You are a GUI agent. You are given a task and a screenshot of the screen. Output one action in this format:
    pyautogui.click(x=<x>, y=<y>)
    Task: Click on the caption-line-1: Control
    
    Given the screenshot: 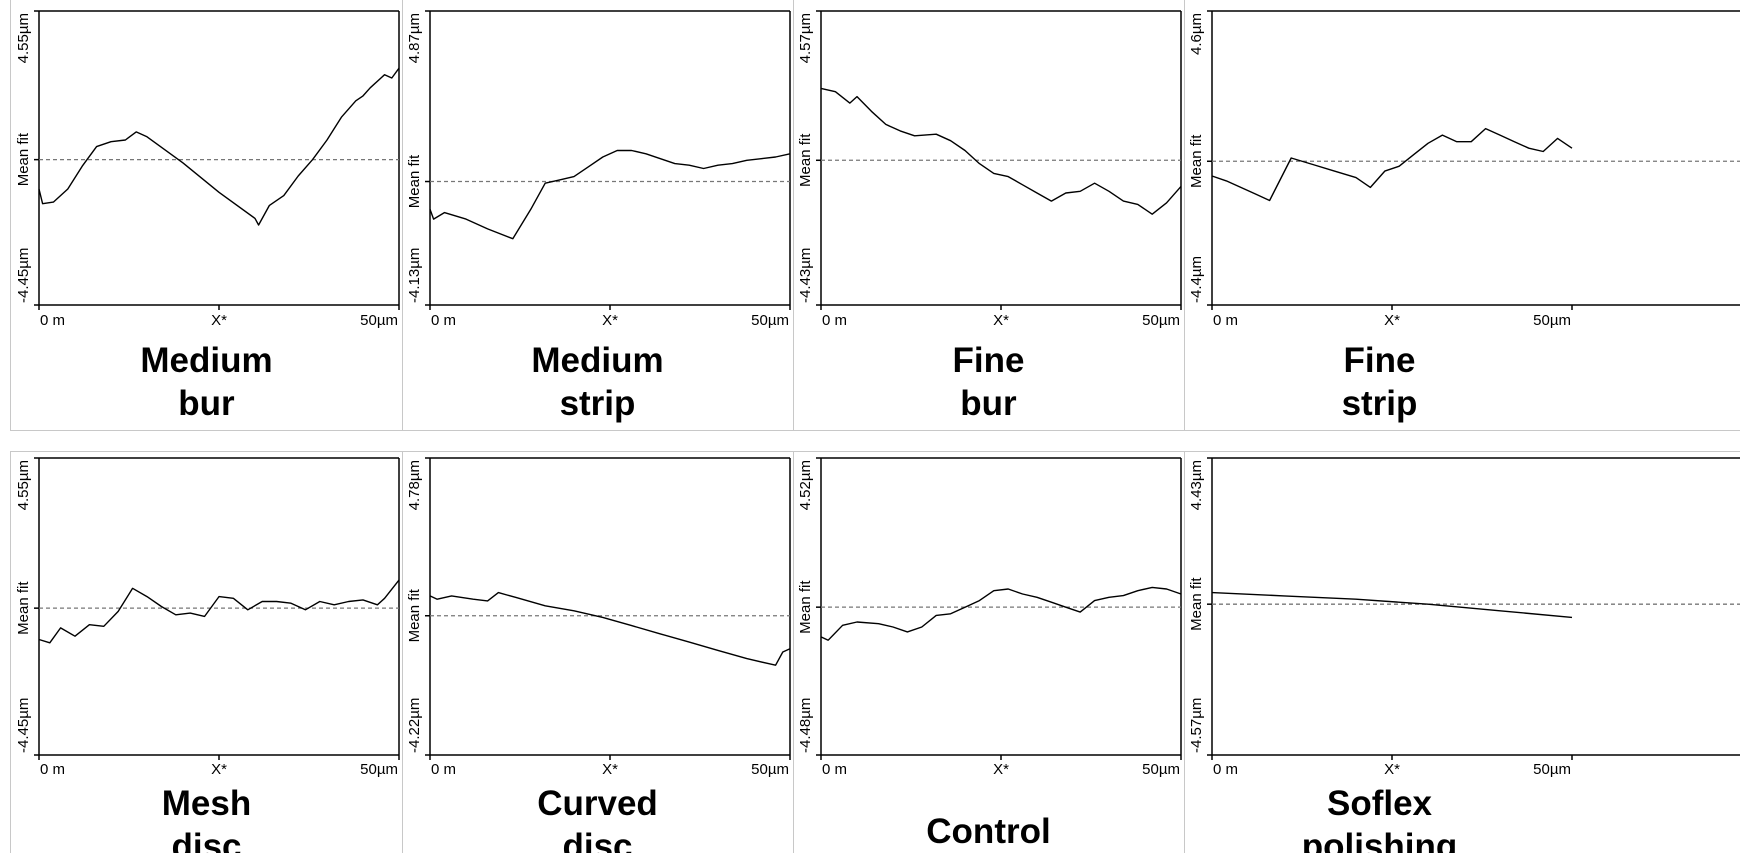 What is the action you would take?
    pyautogui.click(x=988, y=831)
    